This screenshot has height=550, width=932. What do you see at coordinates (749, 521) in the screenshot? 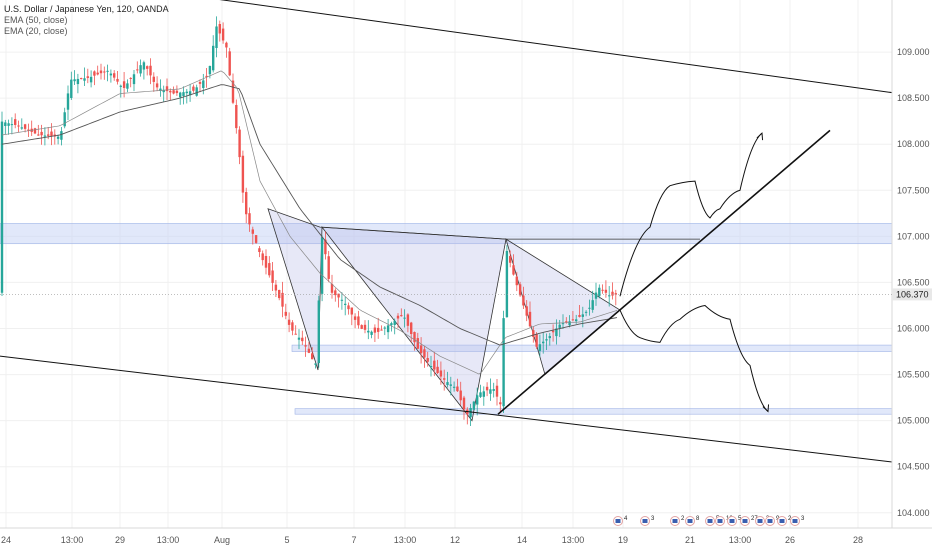
I see `event-flag-7: 27` at bounding box center [749, 521].